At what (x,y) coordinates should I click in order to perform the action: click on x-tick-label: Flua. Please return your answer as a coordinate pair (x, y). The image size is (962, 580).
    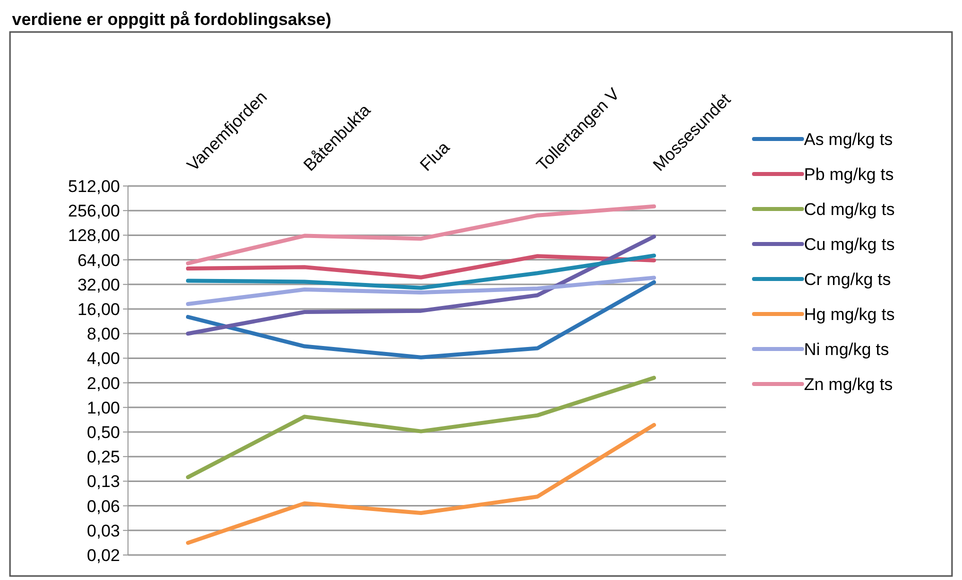
    Looking at the image, I should click on (435, 156).